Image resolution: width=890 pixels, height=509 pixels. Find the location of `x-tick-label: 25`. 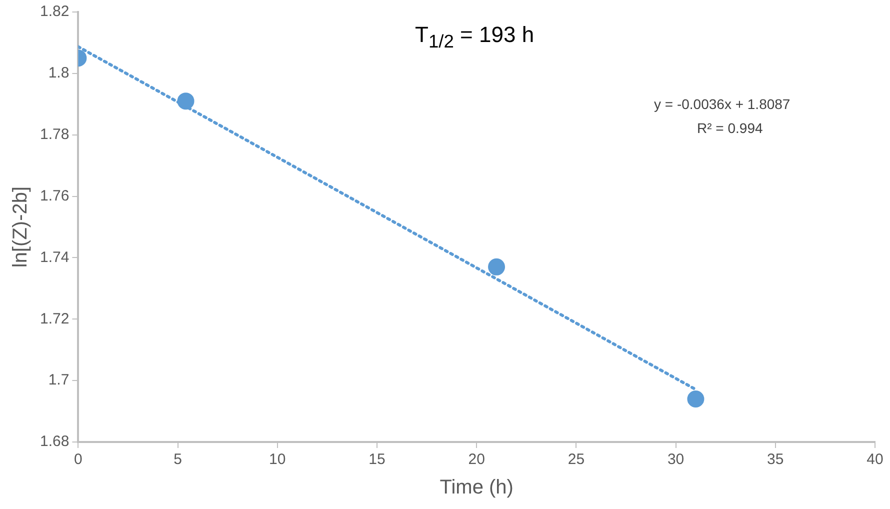

x-tick-label: 25 is located at coordinates (576, 459).